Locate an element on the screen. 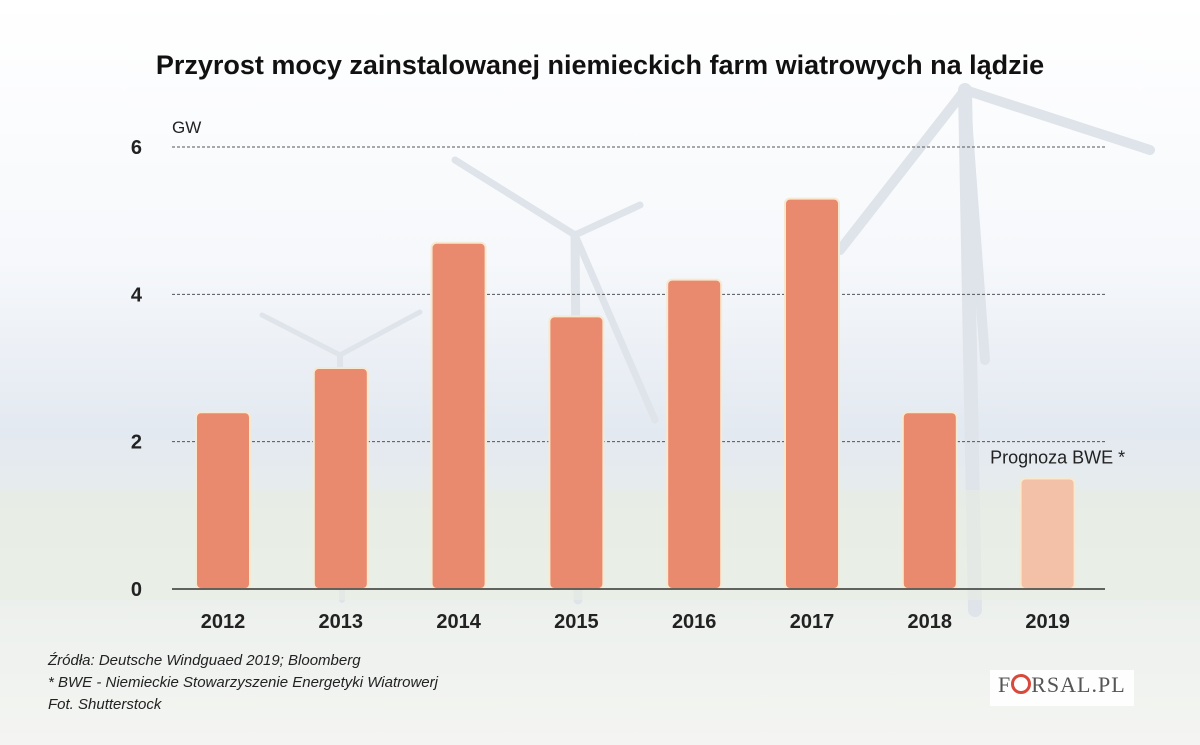 This screenshot has height=745, width=1200. x-tick-label: 2013 is located at coordinates (341, 622).